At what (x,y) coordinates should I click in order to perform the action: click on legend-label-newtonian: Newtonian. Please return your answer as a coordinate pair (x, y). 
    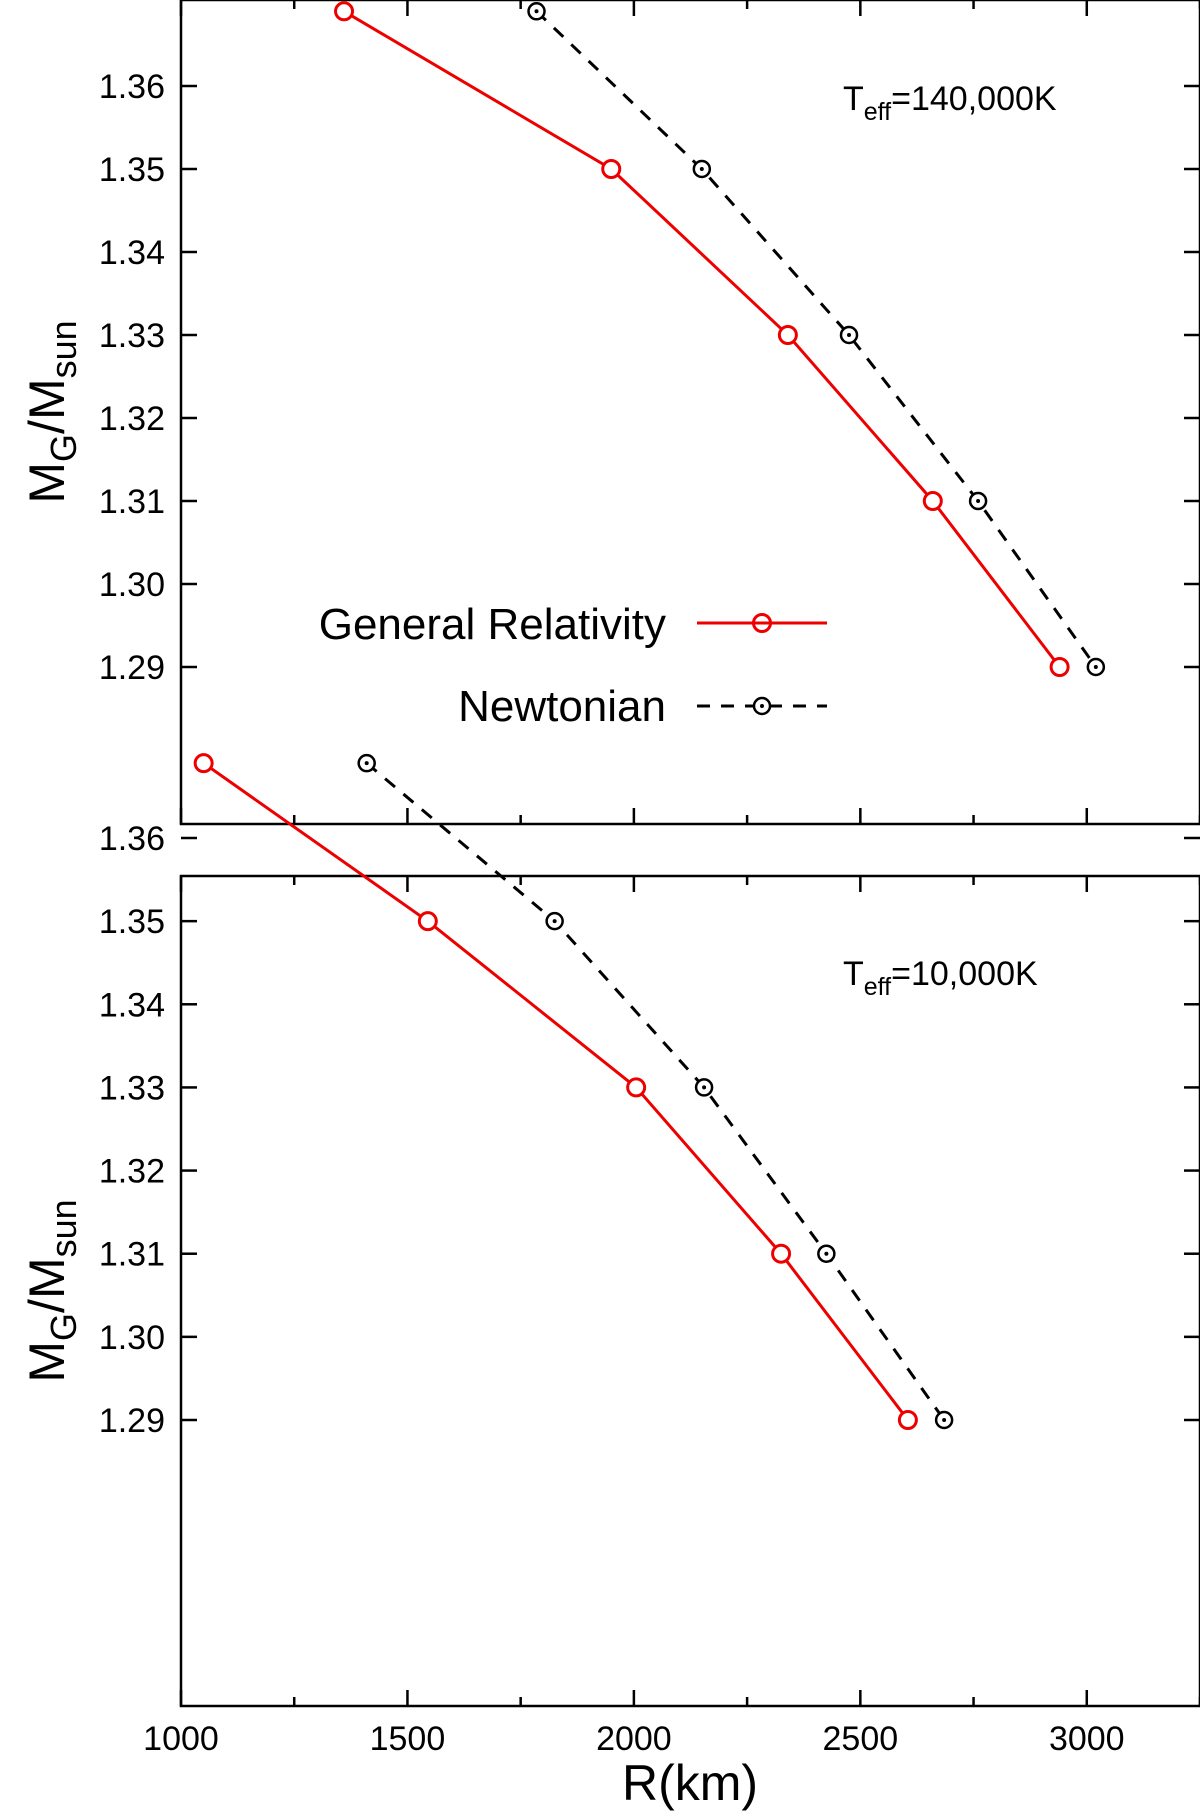
    Looking at the image, I should click on (562, 706).